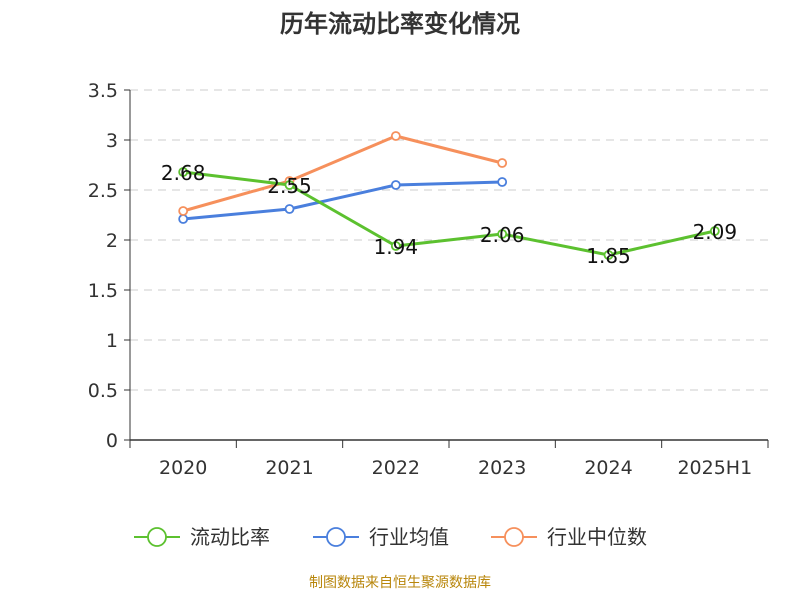 The image size is (800, 600). Describe the element at coordinates (112, 441) in the screenshot. I see `y-tick-label: 0` at that location.